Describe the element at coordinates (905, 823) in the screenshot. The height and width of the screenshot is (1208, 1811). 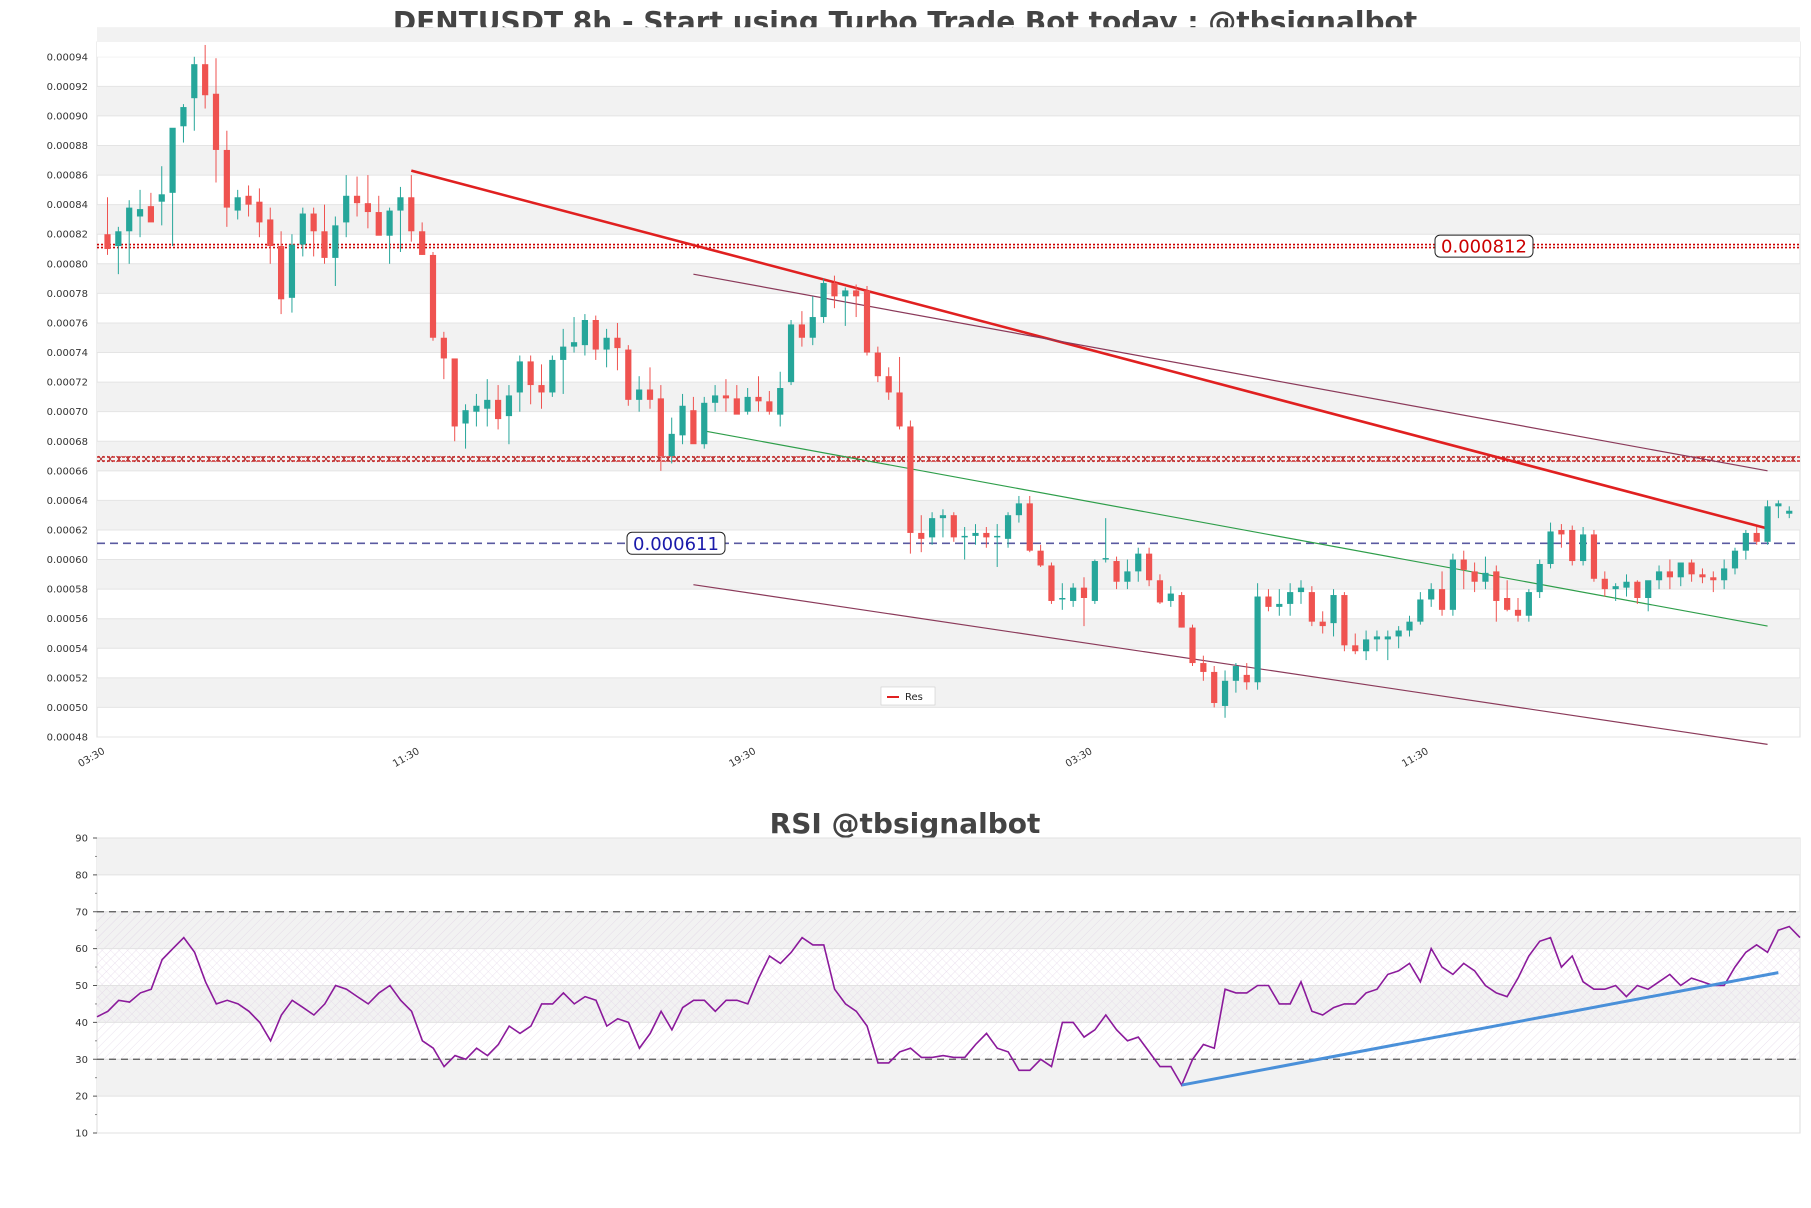
I see `rsi-chart-title: RSI @tbsignalbot` at that location.